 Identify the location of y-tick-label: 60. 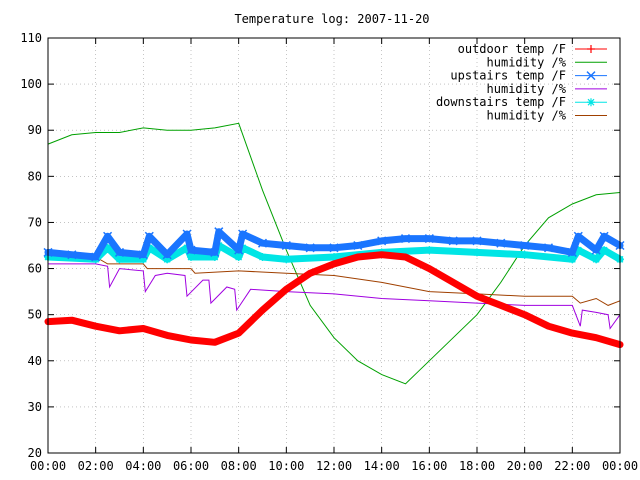
(35, 269).